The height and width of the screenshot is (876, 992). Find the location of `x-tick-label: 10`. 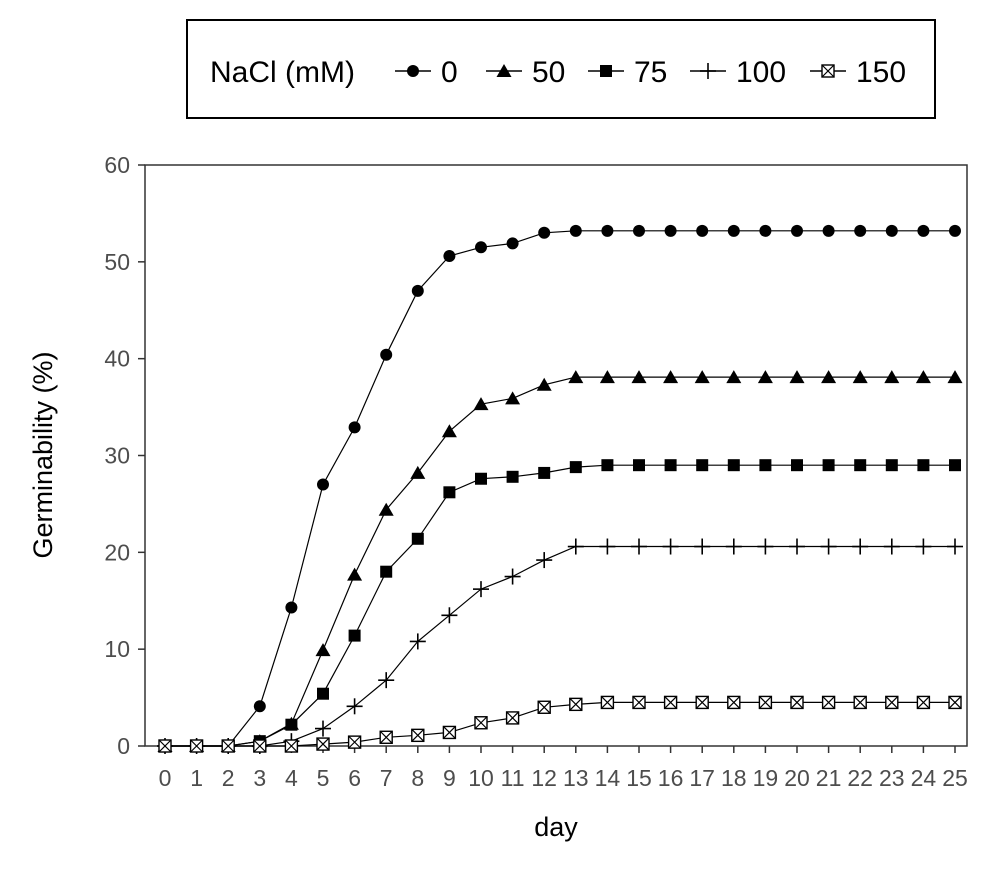

x-tick-label: 10 is located at coordinates (481, 778).